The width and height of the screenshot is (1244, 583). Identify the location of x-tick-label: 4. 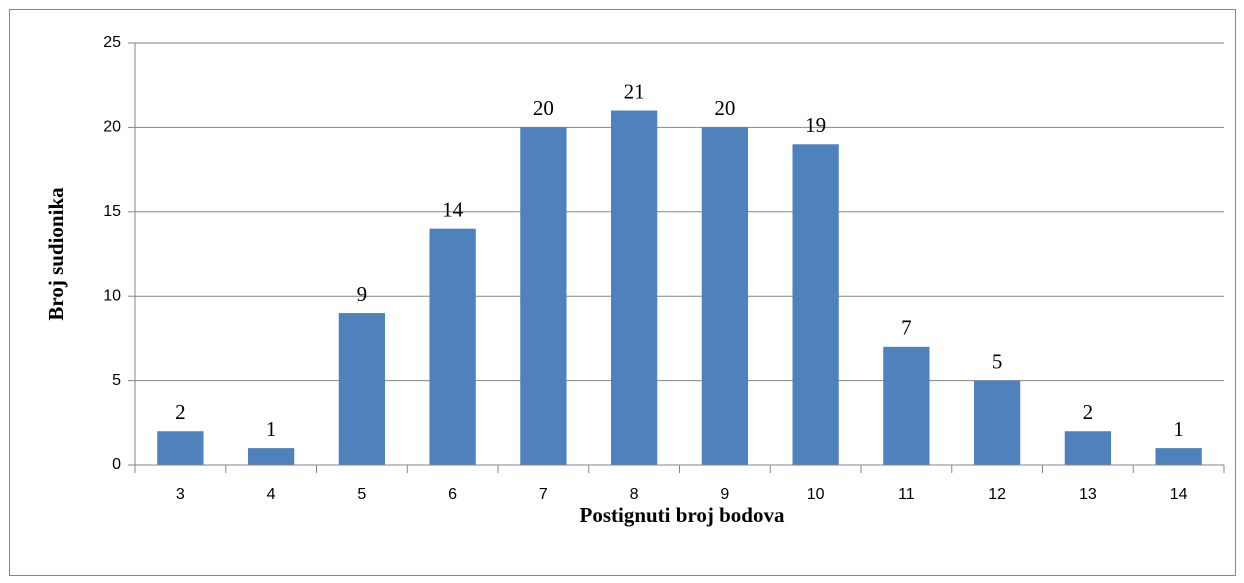
(271, 494).